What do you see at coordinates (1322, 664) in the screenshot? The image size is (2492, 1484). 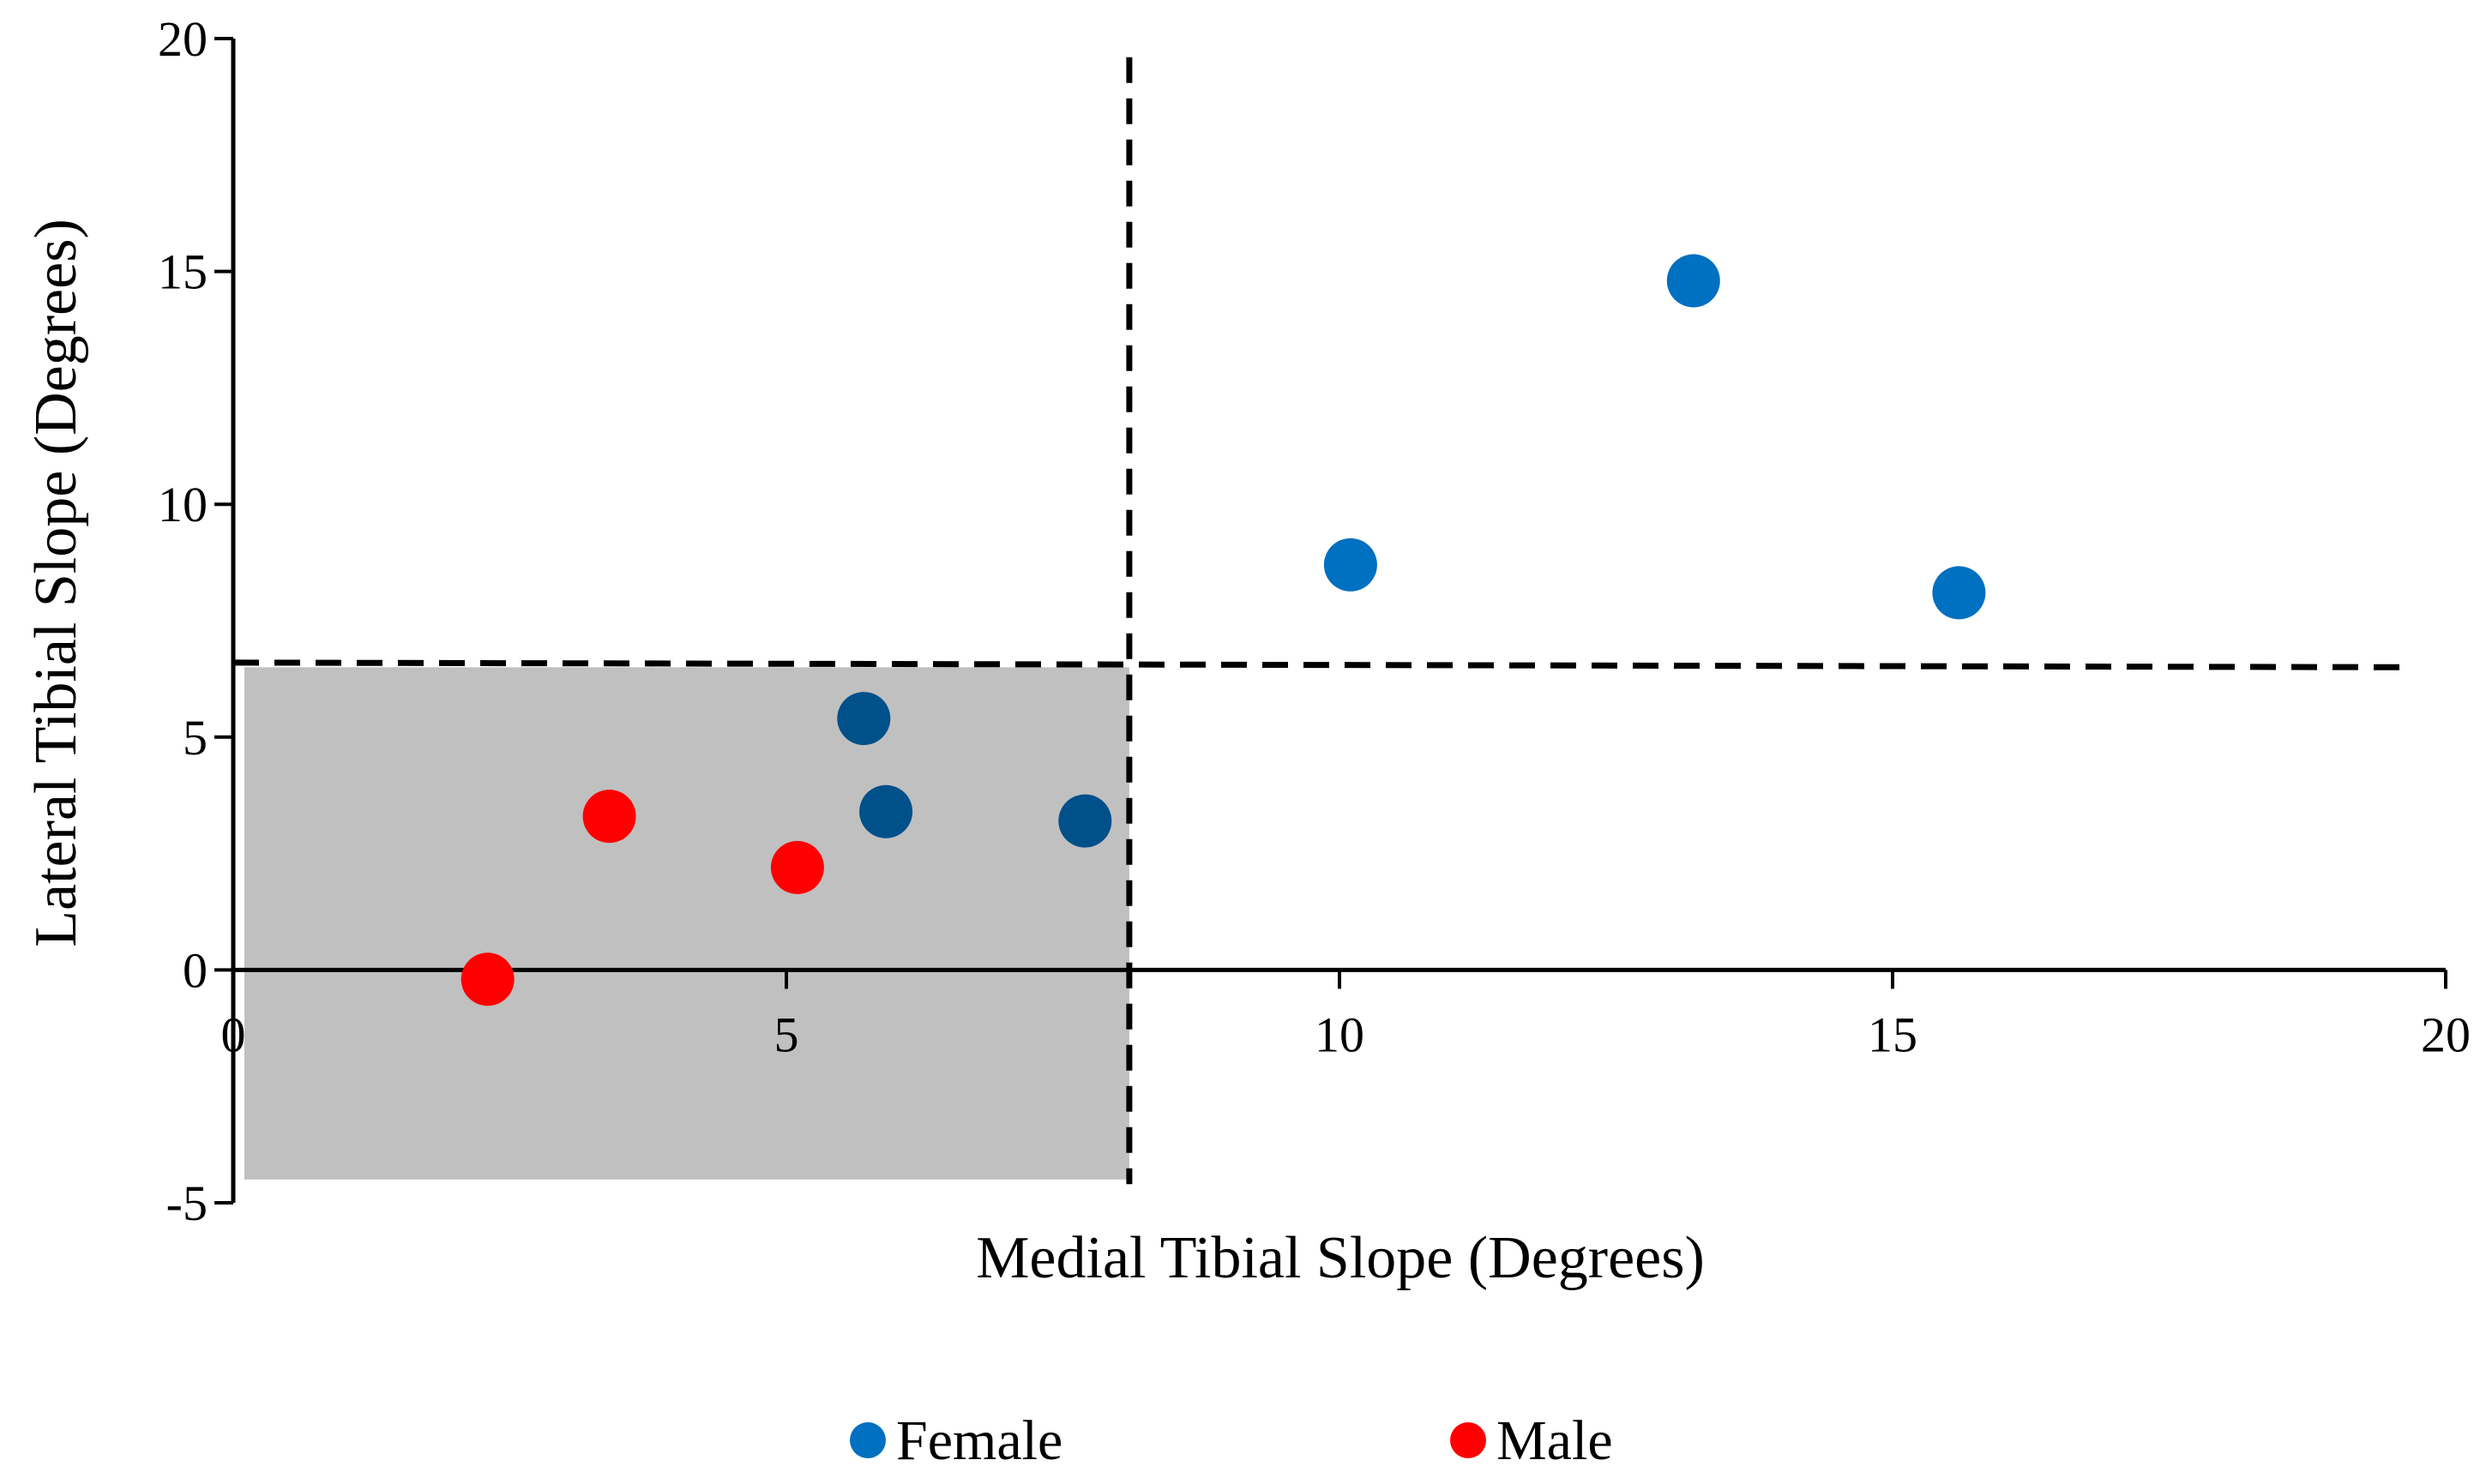 I see `horizontal-threshold-line` at bounding box center [1322, 664].